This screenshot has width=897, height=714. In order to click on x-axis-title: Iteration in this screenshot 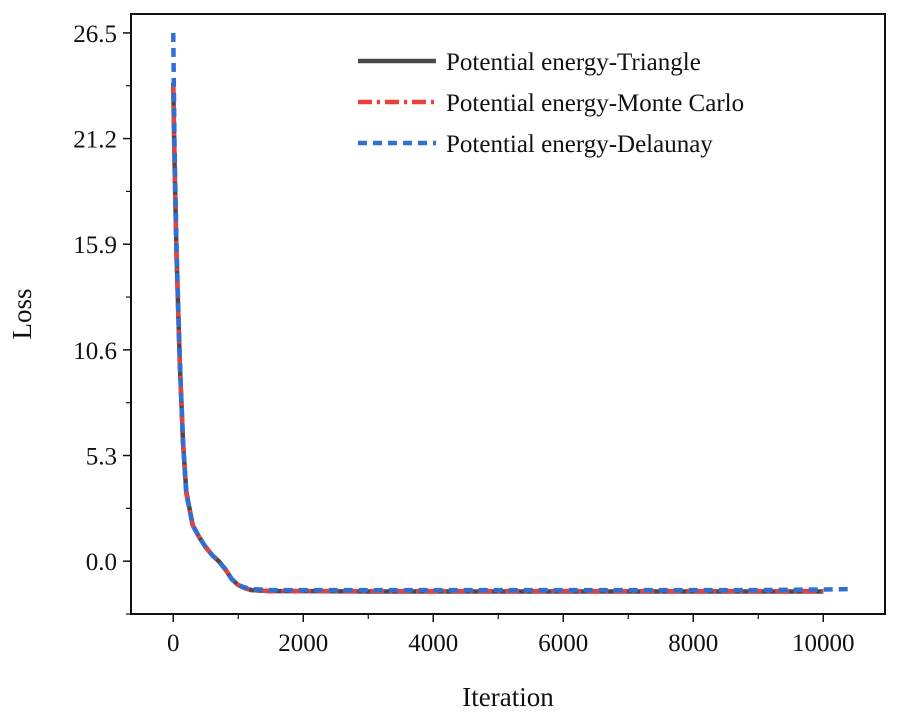, I will do `click(508, 697)`.